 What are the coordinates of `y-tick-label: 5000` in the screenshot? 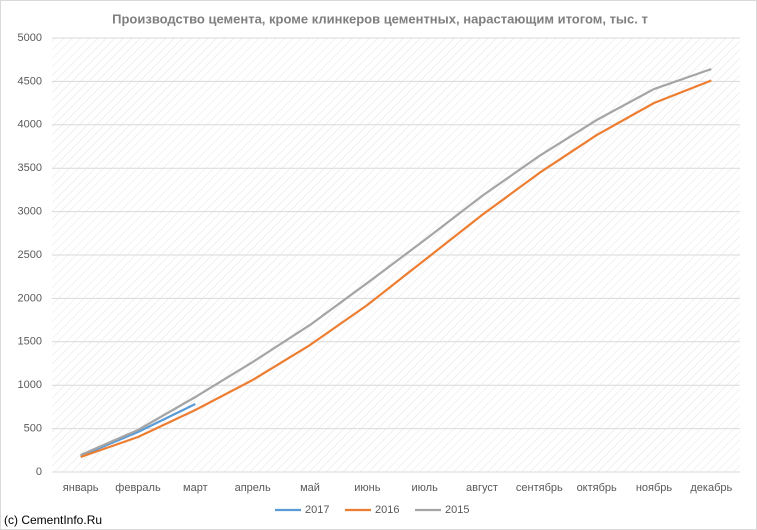 It's located at (30, 38).